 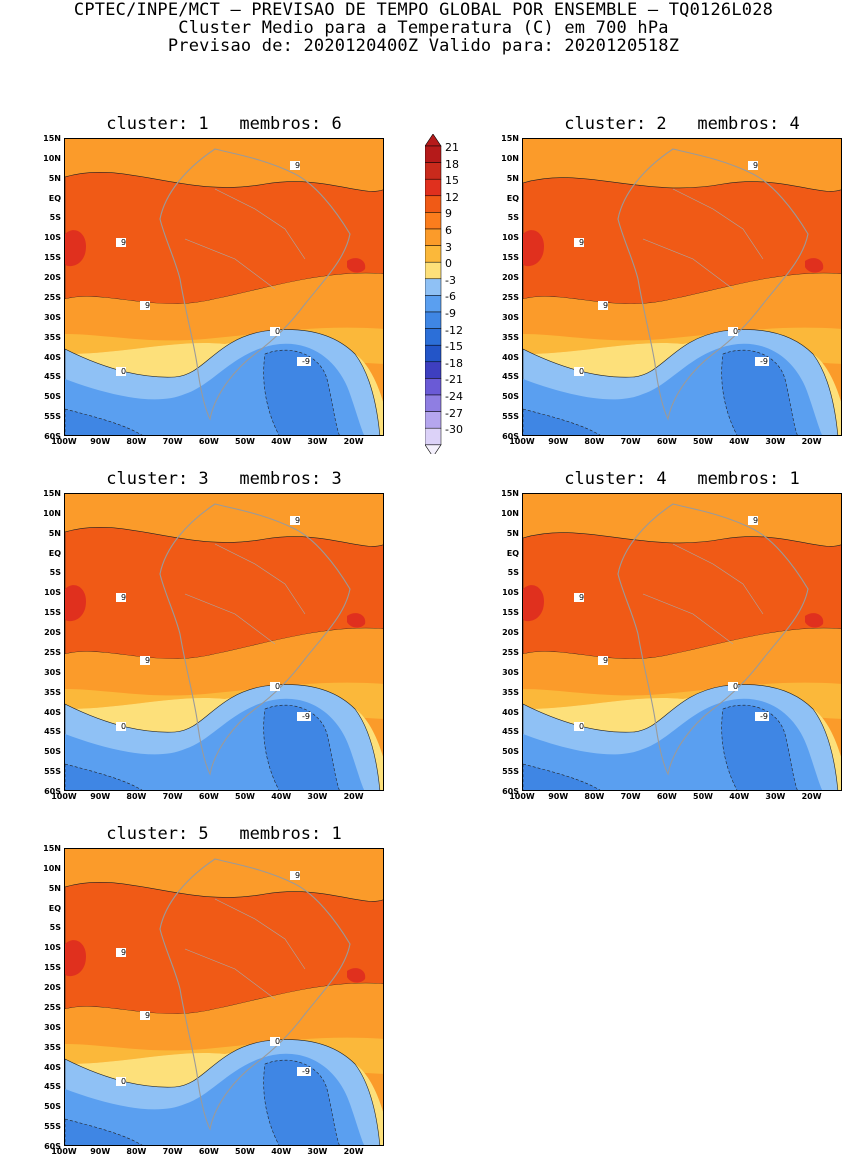 What do you see at coordinates (448, 230) in the screenshot?
I see `colorbar-label: 6` at bounding box center [448, 230].